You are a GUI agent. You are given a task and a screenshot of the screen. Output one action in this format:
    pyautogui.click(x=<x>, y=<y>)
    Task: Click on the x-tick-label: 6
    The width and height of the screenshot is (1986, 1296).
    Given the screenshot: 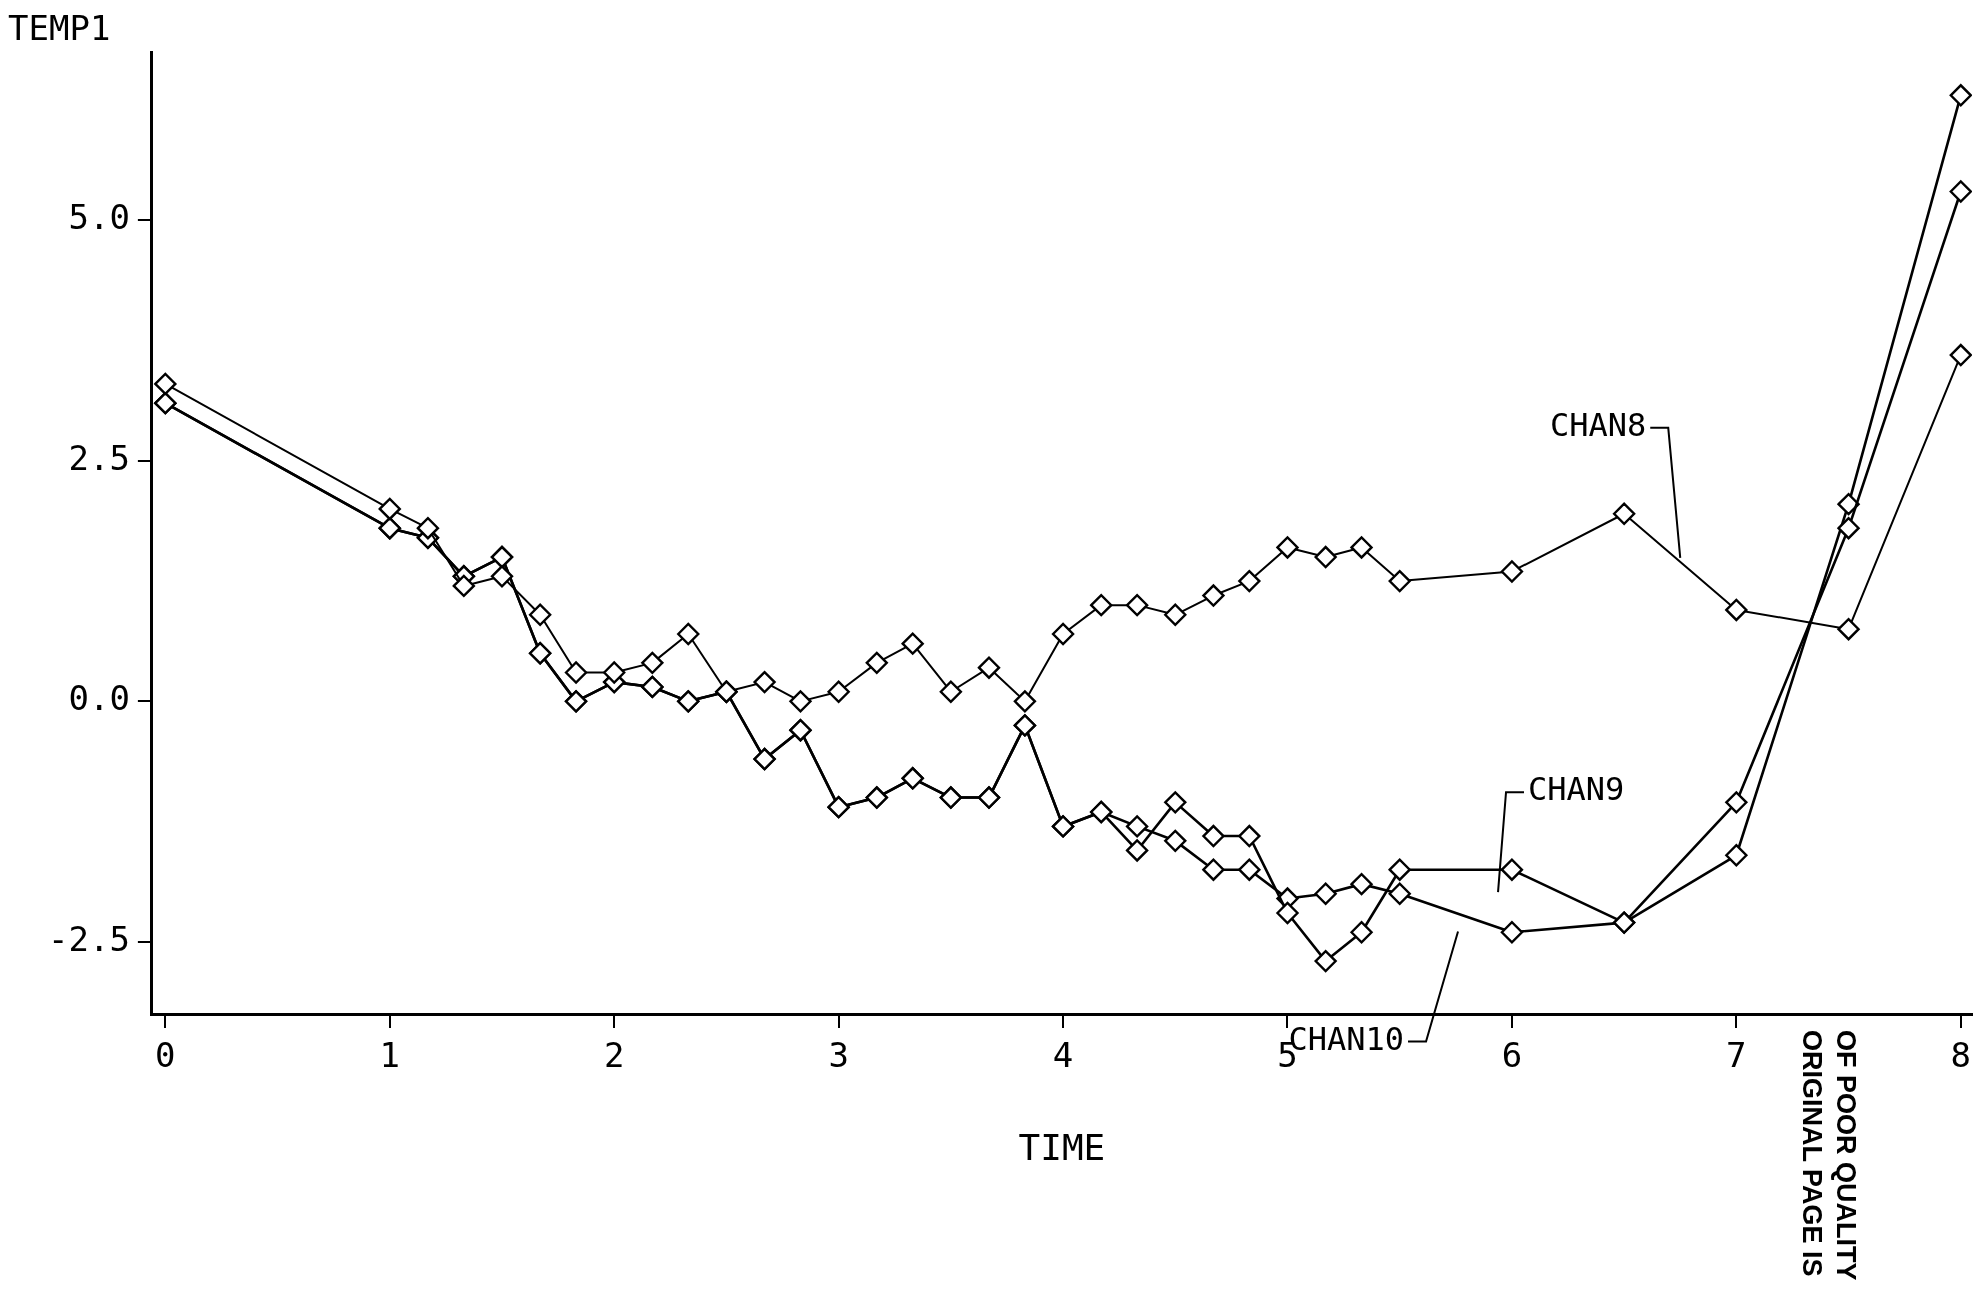 What is the action you would take?
    pyautogui.click(x=1512, y=1055)
    